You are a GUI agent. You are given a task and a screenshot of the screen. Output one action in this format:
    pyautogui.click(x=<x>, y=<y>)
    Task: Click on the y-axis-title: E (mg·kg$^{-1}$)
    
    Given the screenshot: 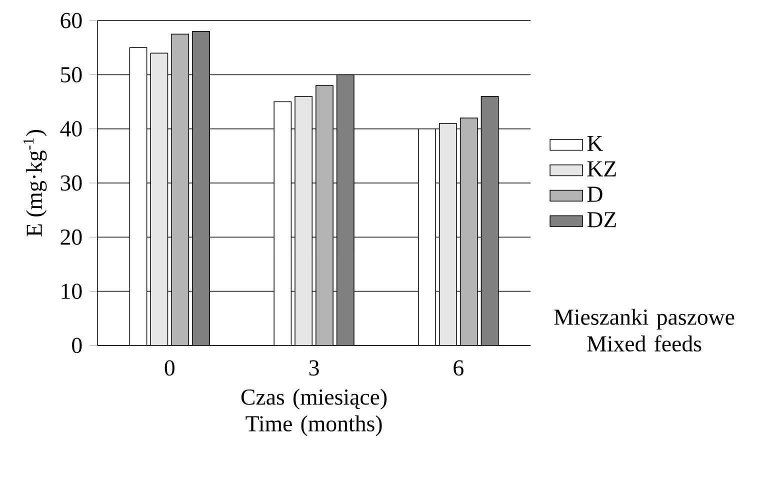 What is the action you would take?
    pyautogui.click(x=35, y=183)
    